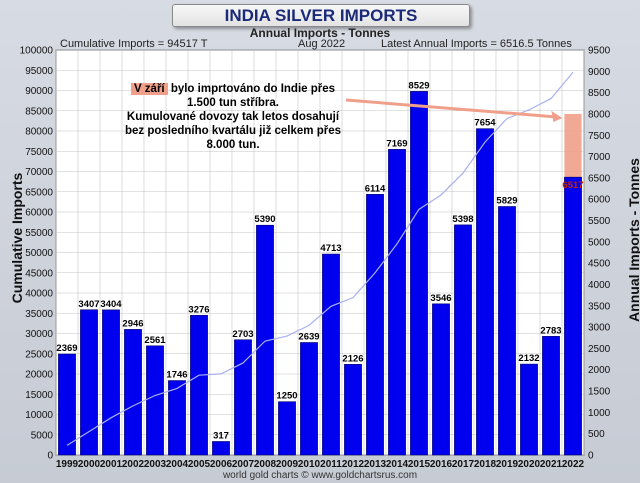 The image size is (640, 483). What do you see at coordinates (551, 464) in the screenshot?
I see `x-tick-label: 2021` at bounding box center [551, 464].